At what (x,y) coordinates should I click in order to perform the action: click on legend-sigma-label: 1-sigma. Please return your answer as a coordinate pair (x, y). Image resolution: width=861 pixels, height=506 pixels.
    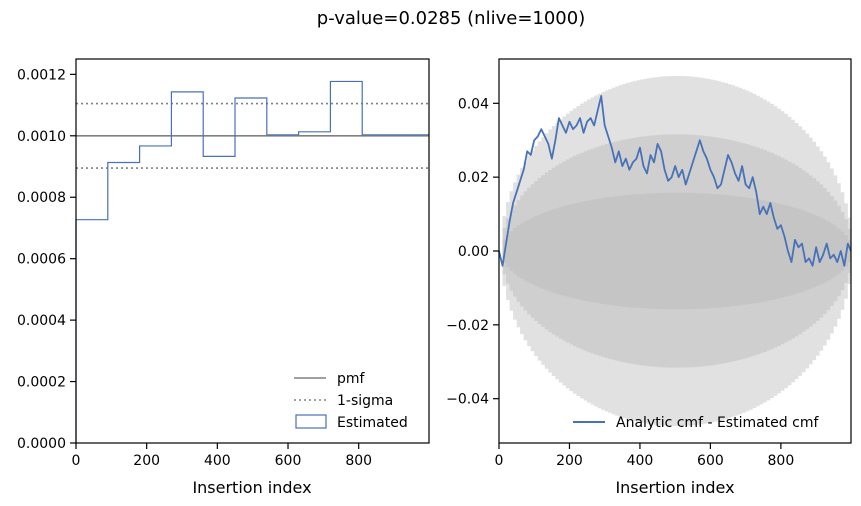
    Looking at the image, I should click on (365, 401).